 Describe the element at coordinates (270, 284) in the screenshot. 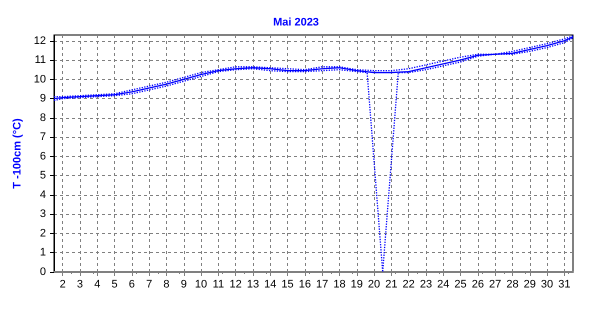

I see `x-tick-label: 14` at that location.